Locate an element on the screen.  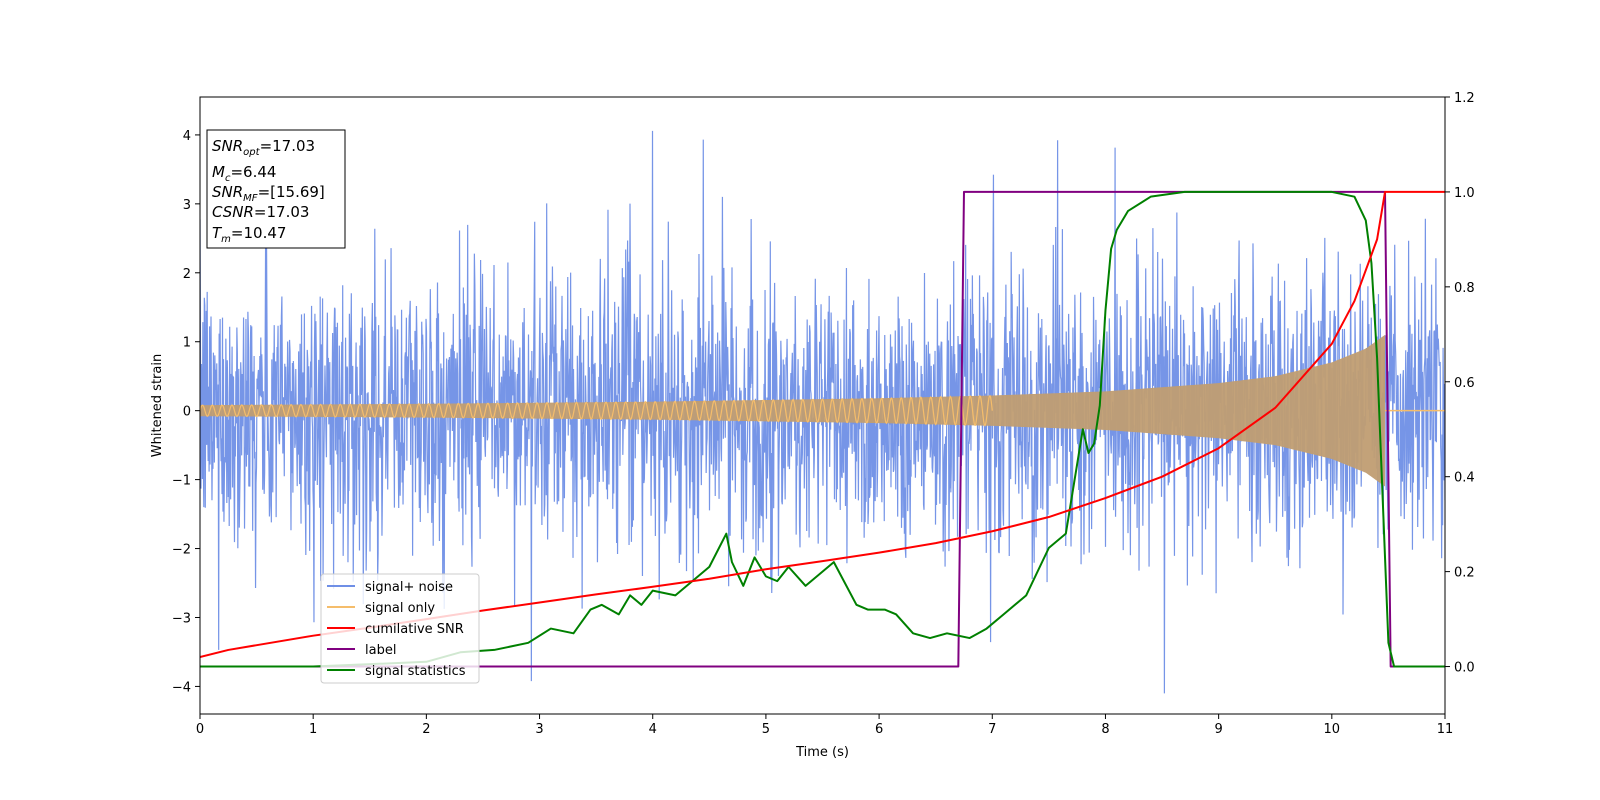
y-left-tick-label: −2 is located at coordinates (181, 550).